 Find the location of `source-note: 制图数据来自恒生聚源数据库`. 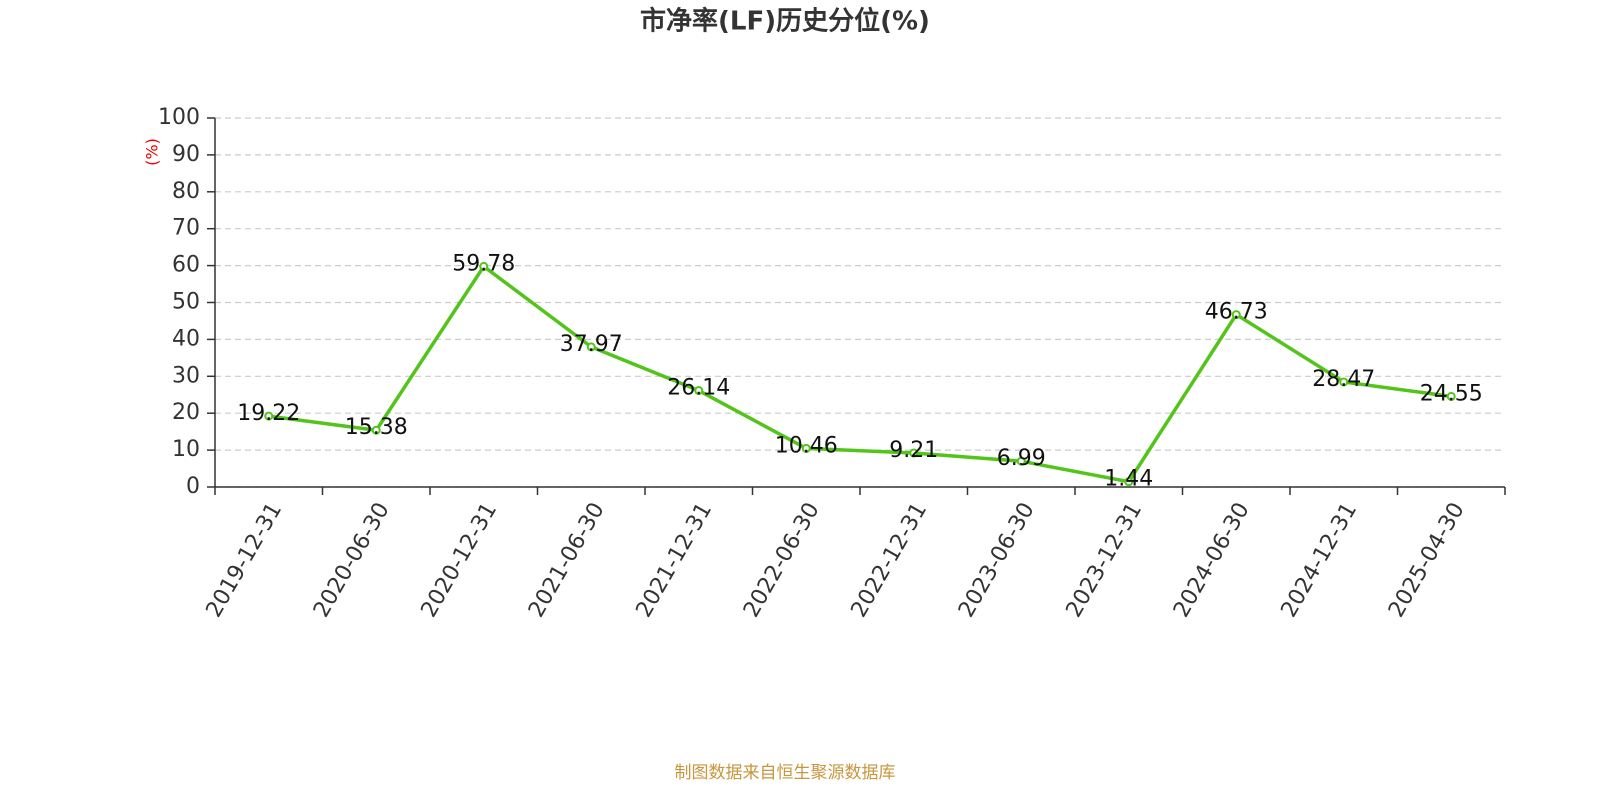

source-note: 制图数据来自恒生聚源数据库 is located at coordinates (785, 773).